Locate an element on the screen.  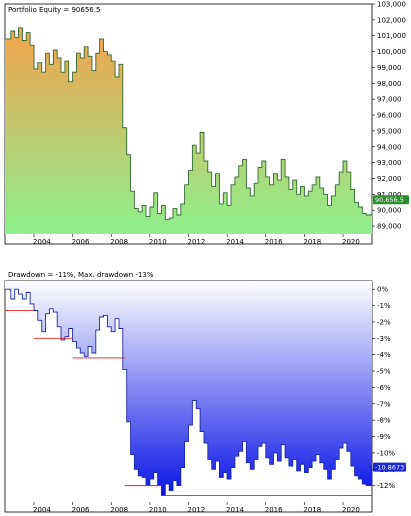
y-tick-label: 96,000 is located at coordinates (389, 116).